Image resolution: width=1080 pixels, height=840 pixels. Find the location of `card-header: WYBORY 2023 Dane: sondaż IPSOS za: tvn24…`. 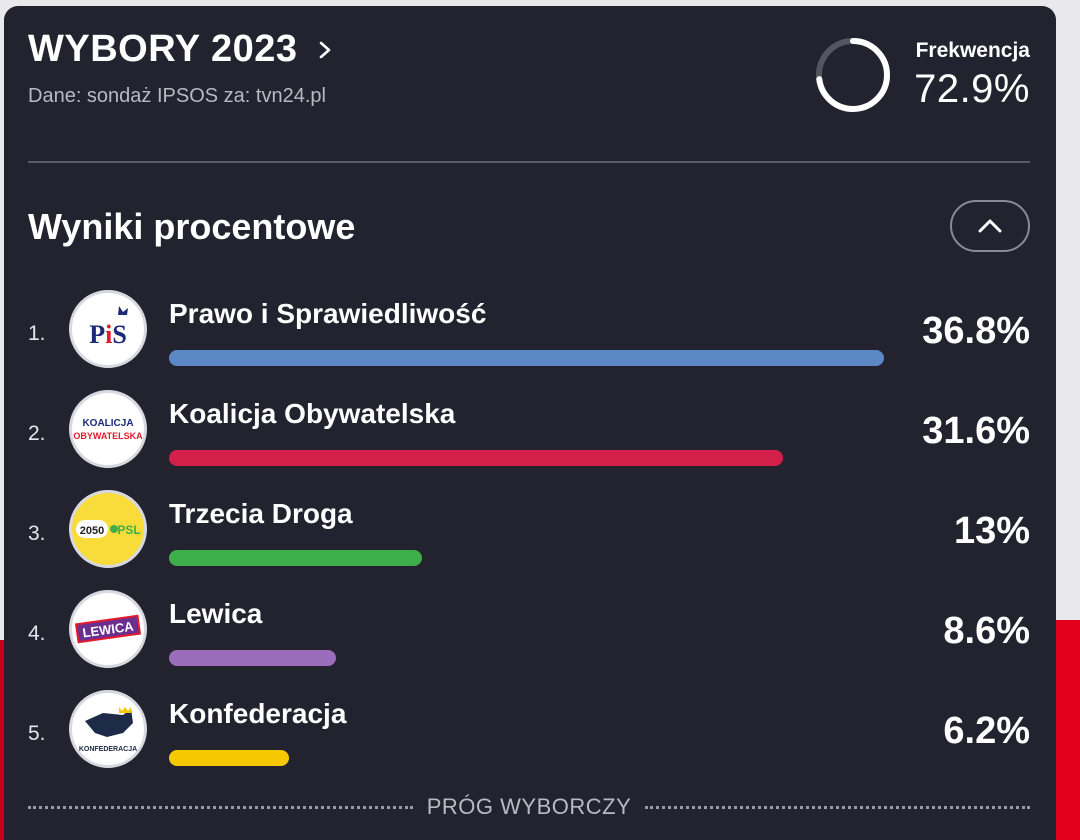

card-header: WYBORY 2023 Dane: sondaż IPSOS za: tvn24… is located at coordinates (181, 68).